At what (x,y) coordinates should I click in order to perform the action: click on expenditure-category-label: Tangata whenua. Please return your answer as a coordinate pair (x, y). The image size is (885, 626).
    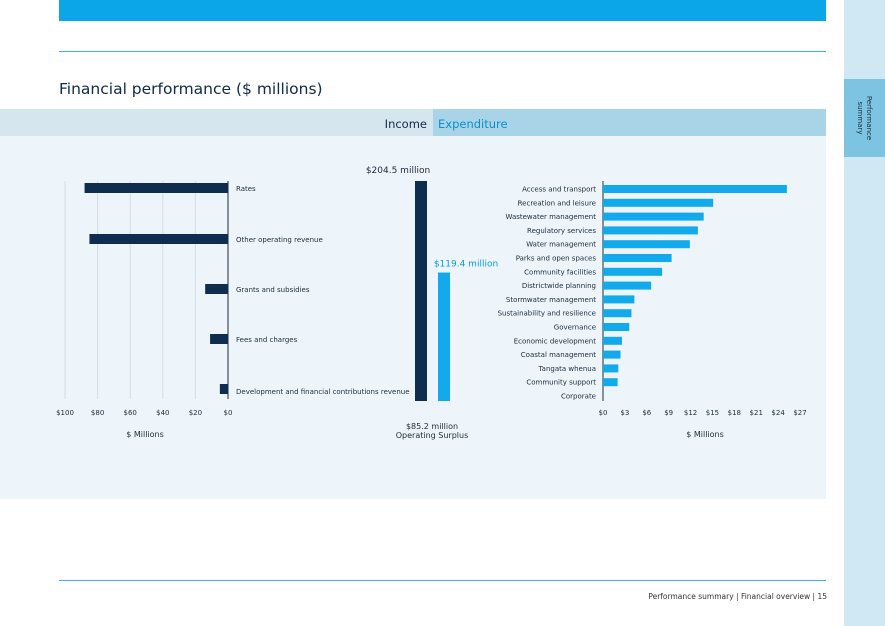
    Looking at the image, I should click on (567, 369).